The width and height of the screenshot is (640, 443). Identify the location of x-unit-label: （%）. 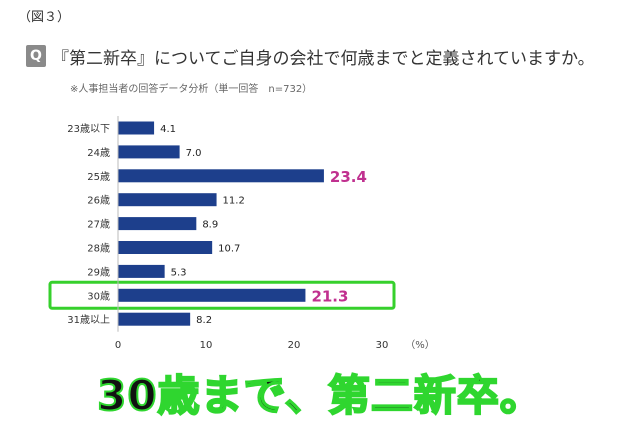
(420, 345).